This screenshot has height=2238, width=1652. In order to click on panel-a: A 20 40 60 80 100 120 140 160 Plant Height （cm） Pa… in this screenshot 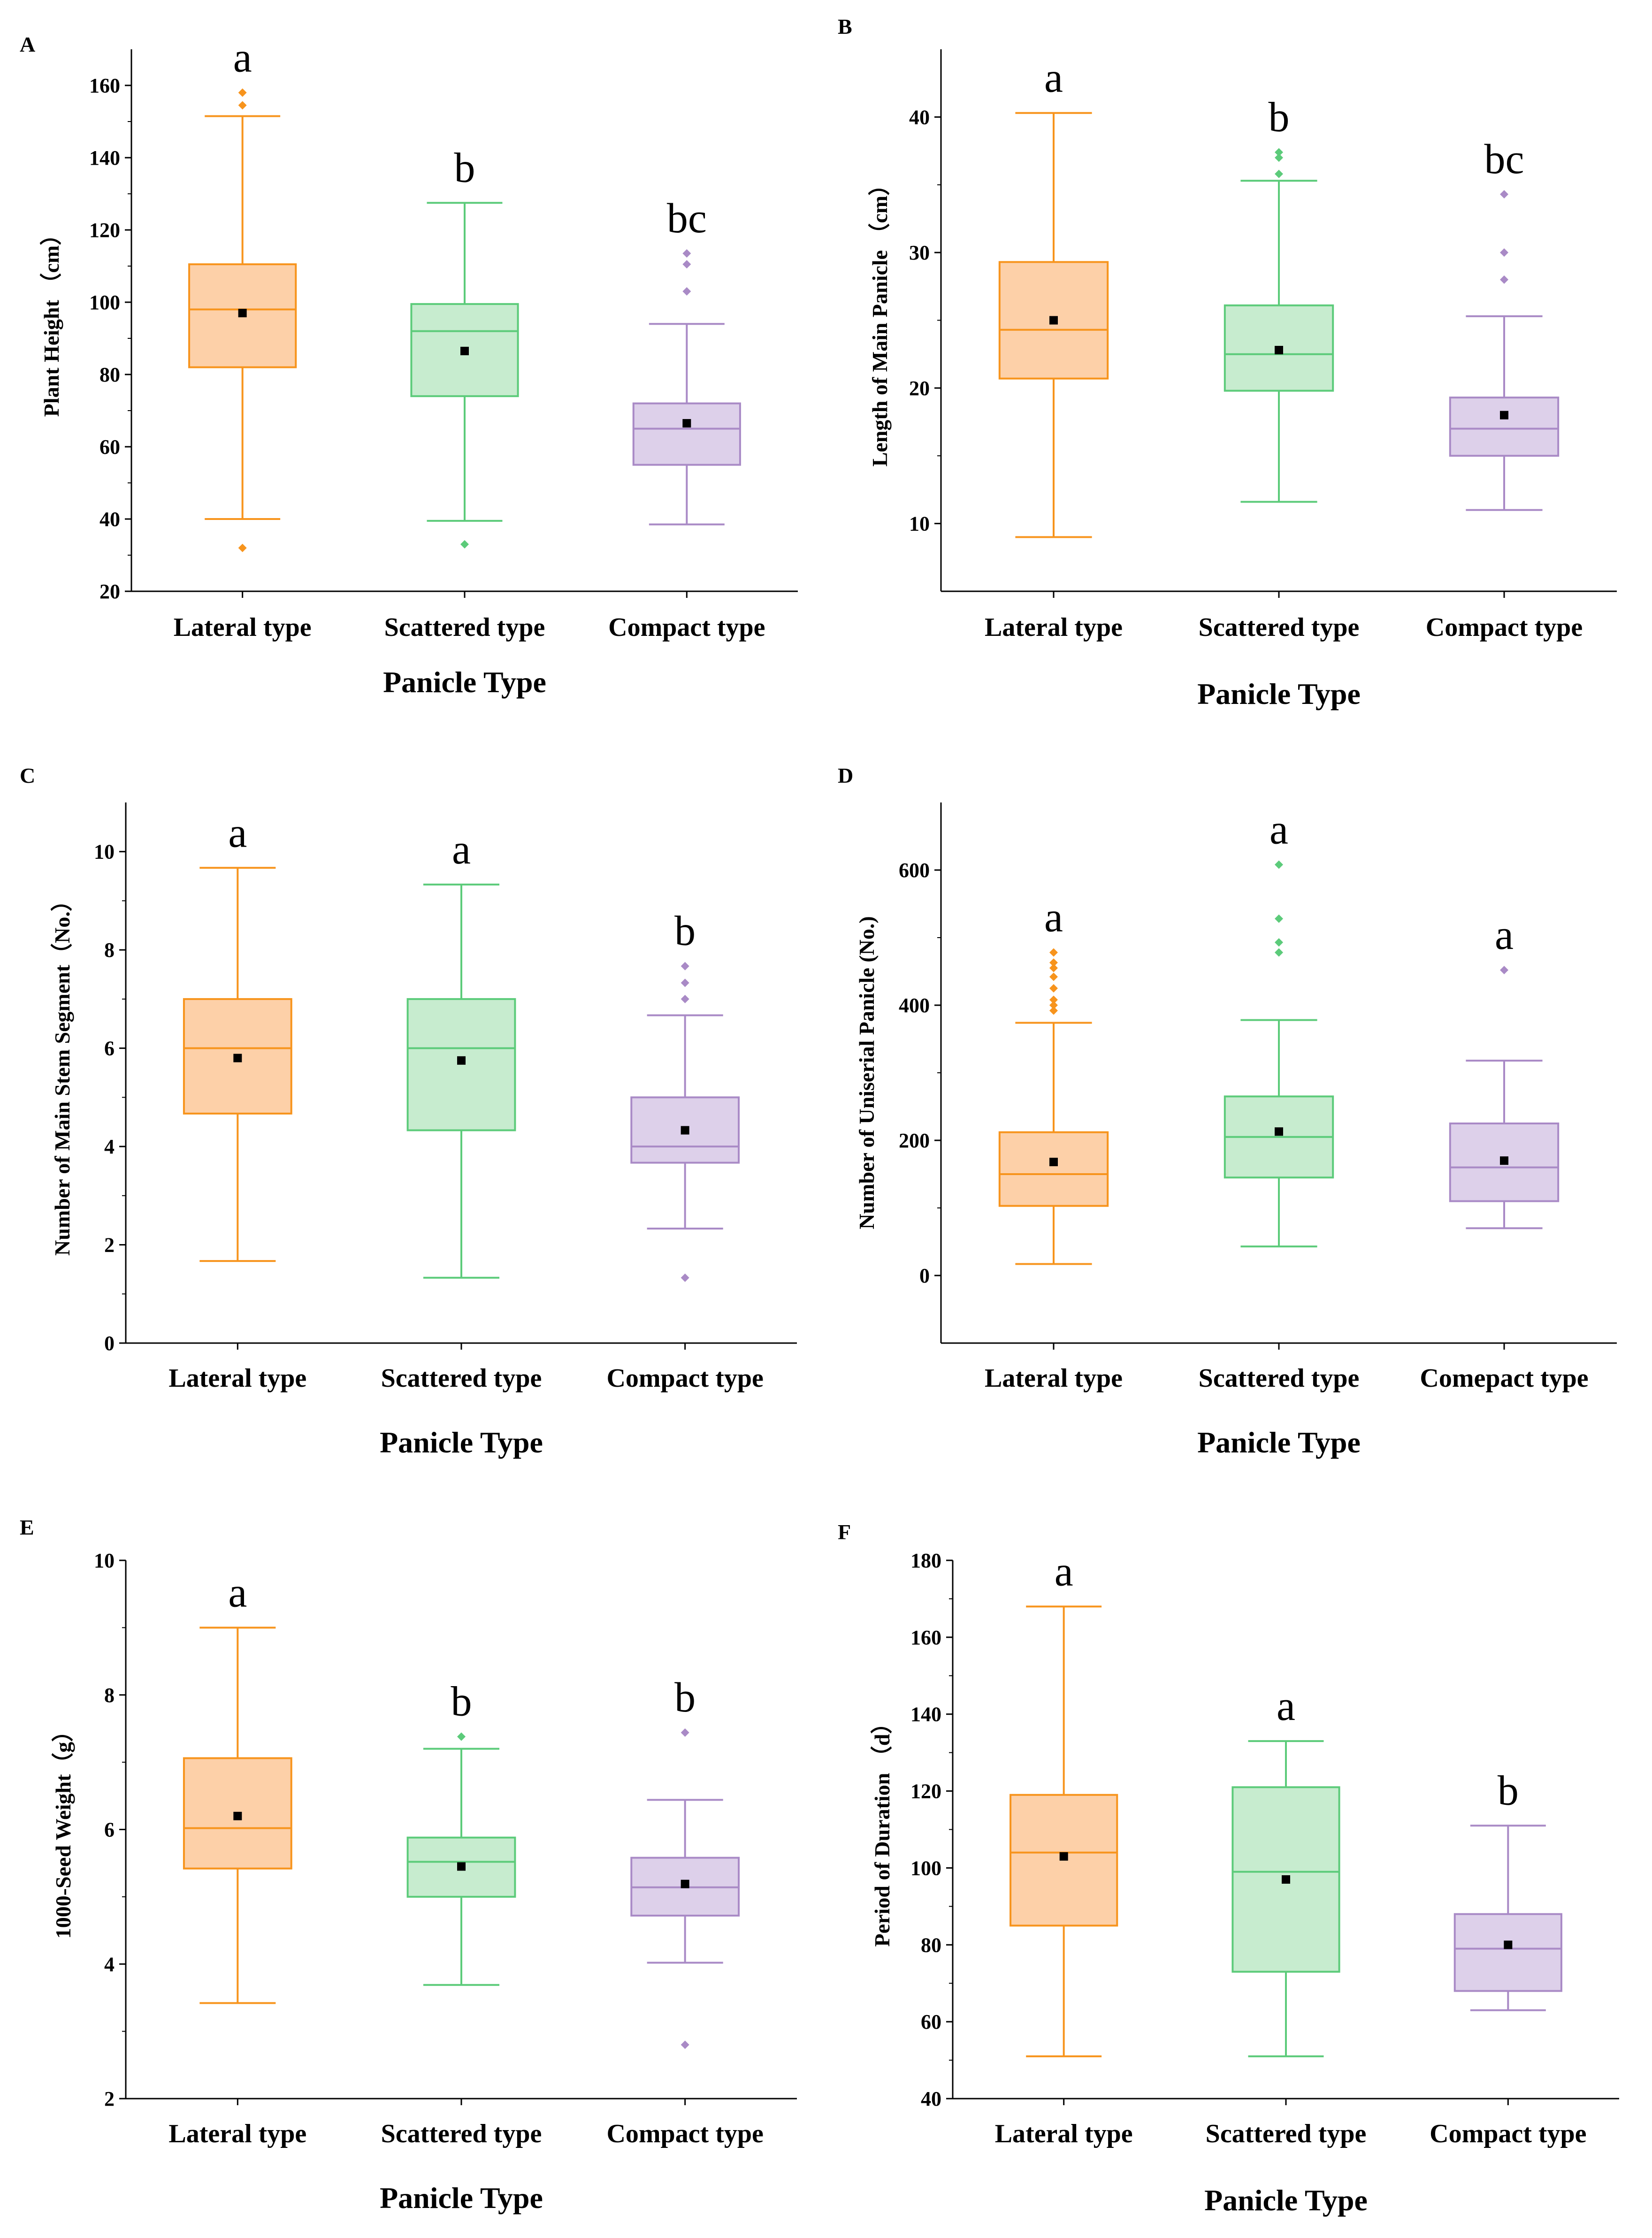, I will do `click(409, 366)`.